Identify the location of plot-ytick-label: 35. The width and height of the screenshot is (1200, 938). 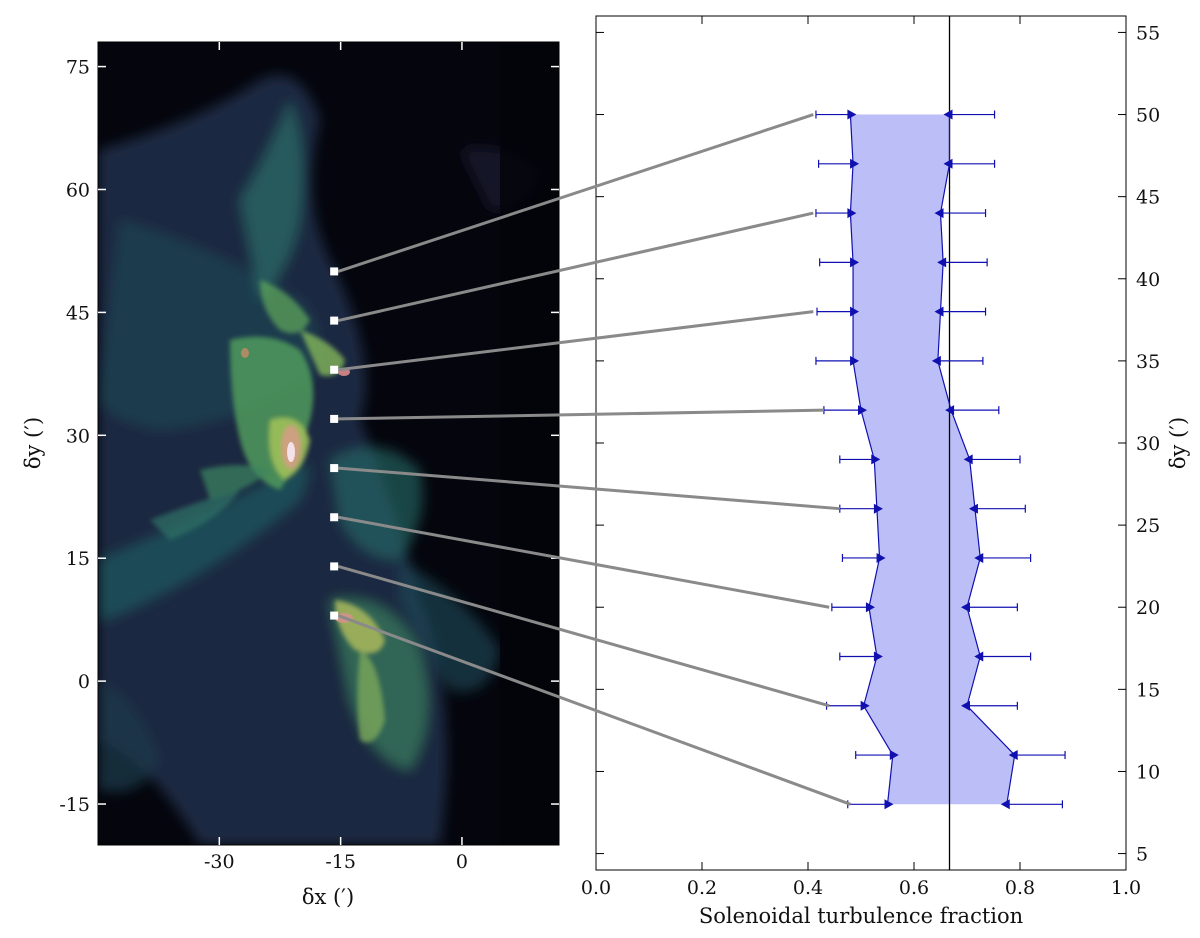
(1148, 362).